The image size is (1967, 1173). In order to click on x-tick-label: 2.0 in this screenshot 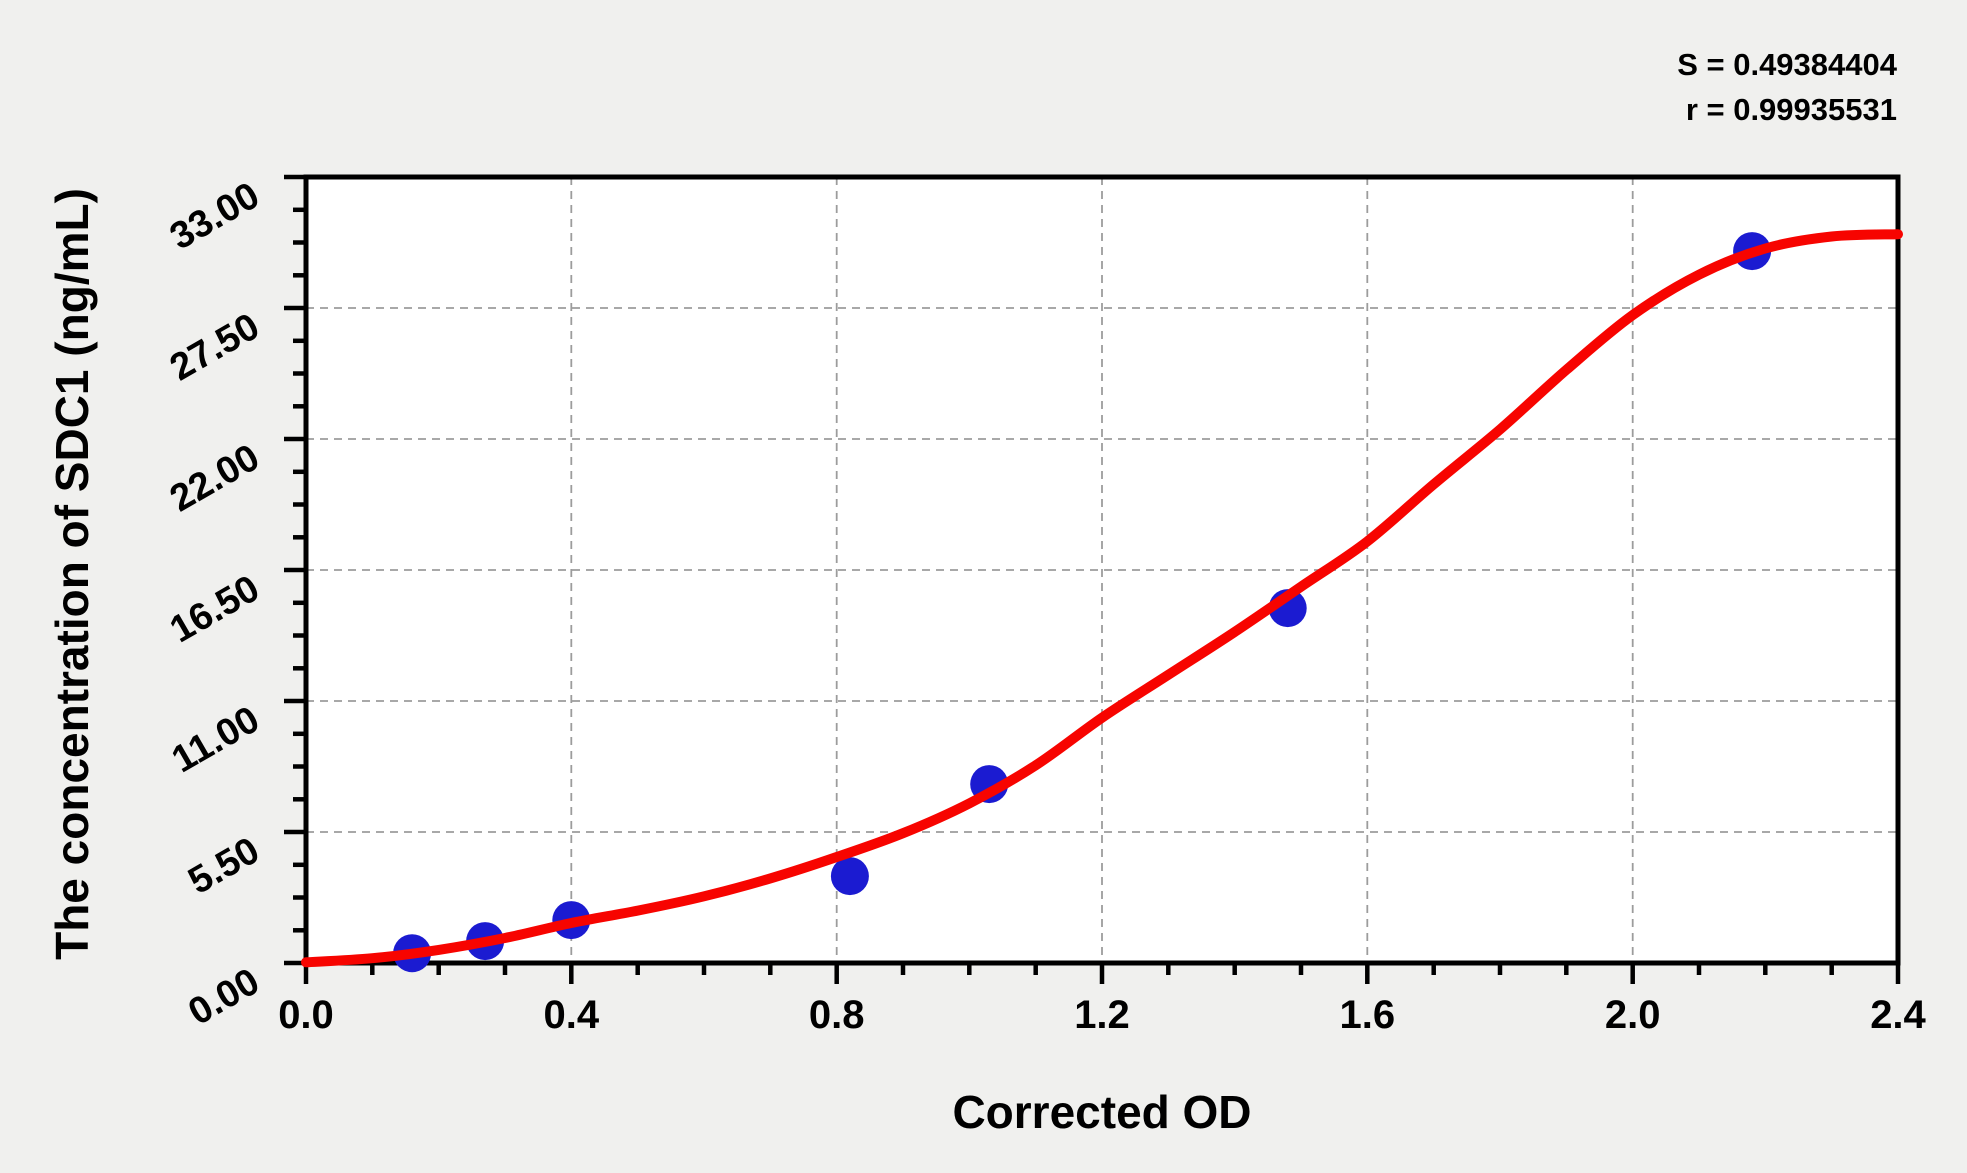, I will do `click(1633, 1015)`.